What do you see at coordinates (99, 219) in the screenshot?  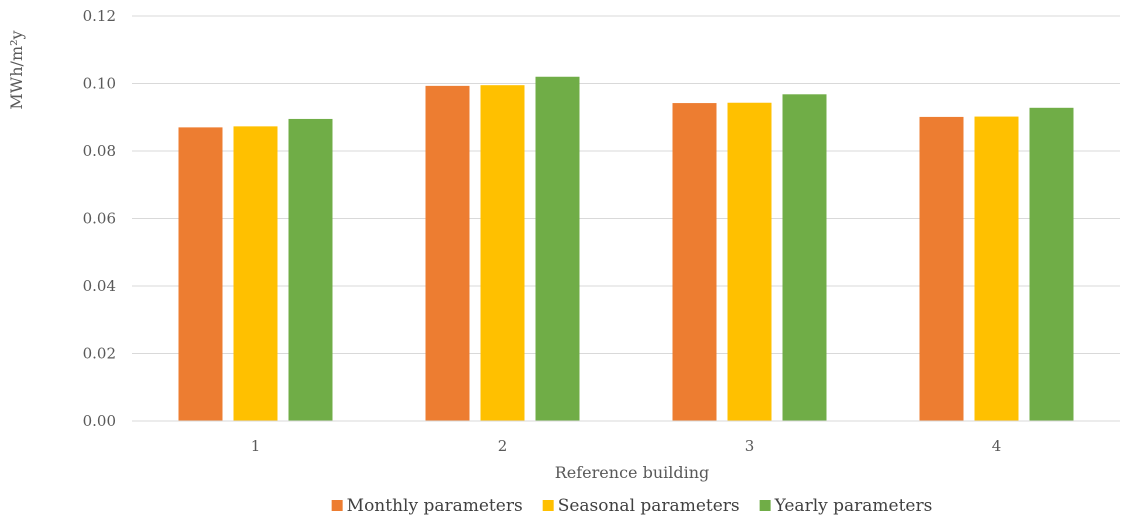 I see `y-tick-label: 0.06` at bounding box center [99, 219].